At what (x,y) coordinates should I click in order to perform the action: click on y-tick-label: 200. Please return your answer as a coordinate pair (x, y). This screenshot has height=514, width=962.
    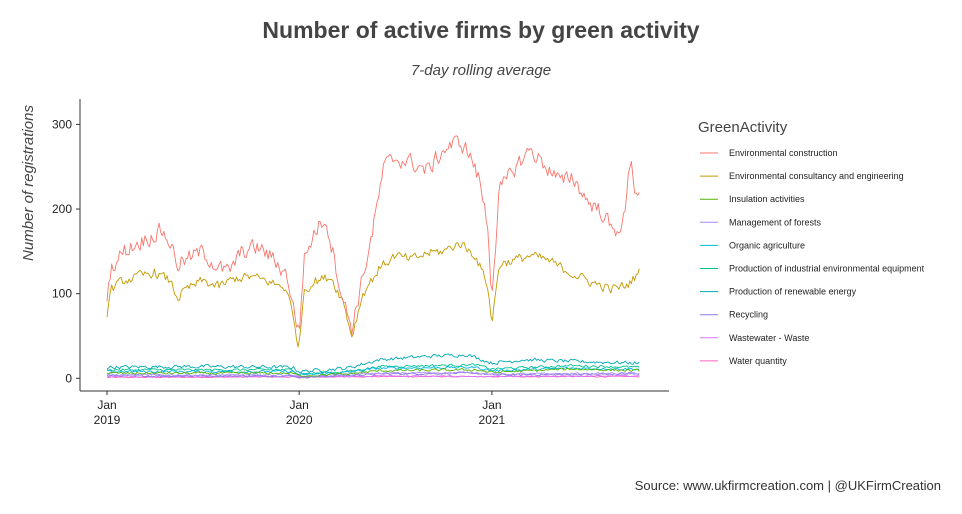
    Looking at the image, I should click on (62, 209).